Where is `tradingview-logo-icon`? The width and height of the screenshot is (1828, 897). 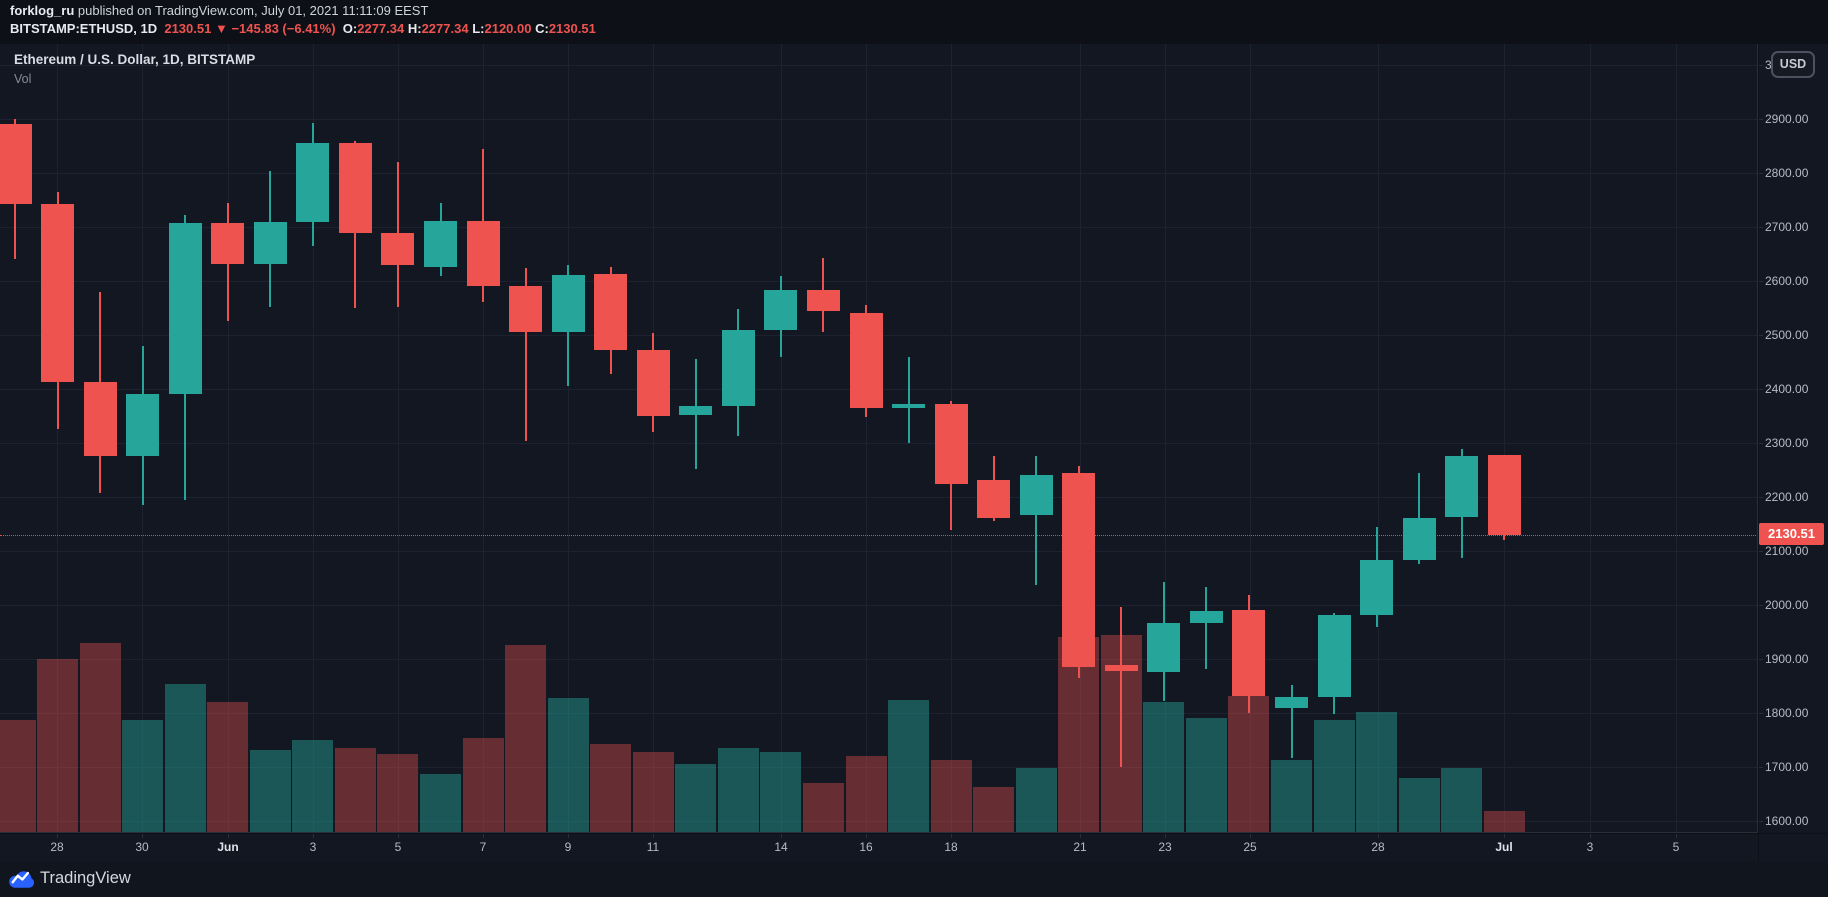 tradingview-logo-icon is located at coordinates (21, 879).